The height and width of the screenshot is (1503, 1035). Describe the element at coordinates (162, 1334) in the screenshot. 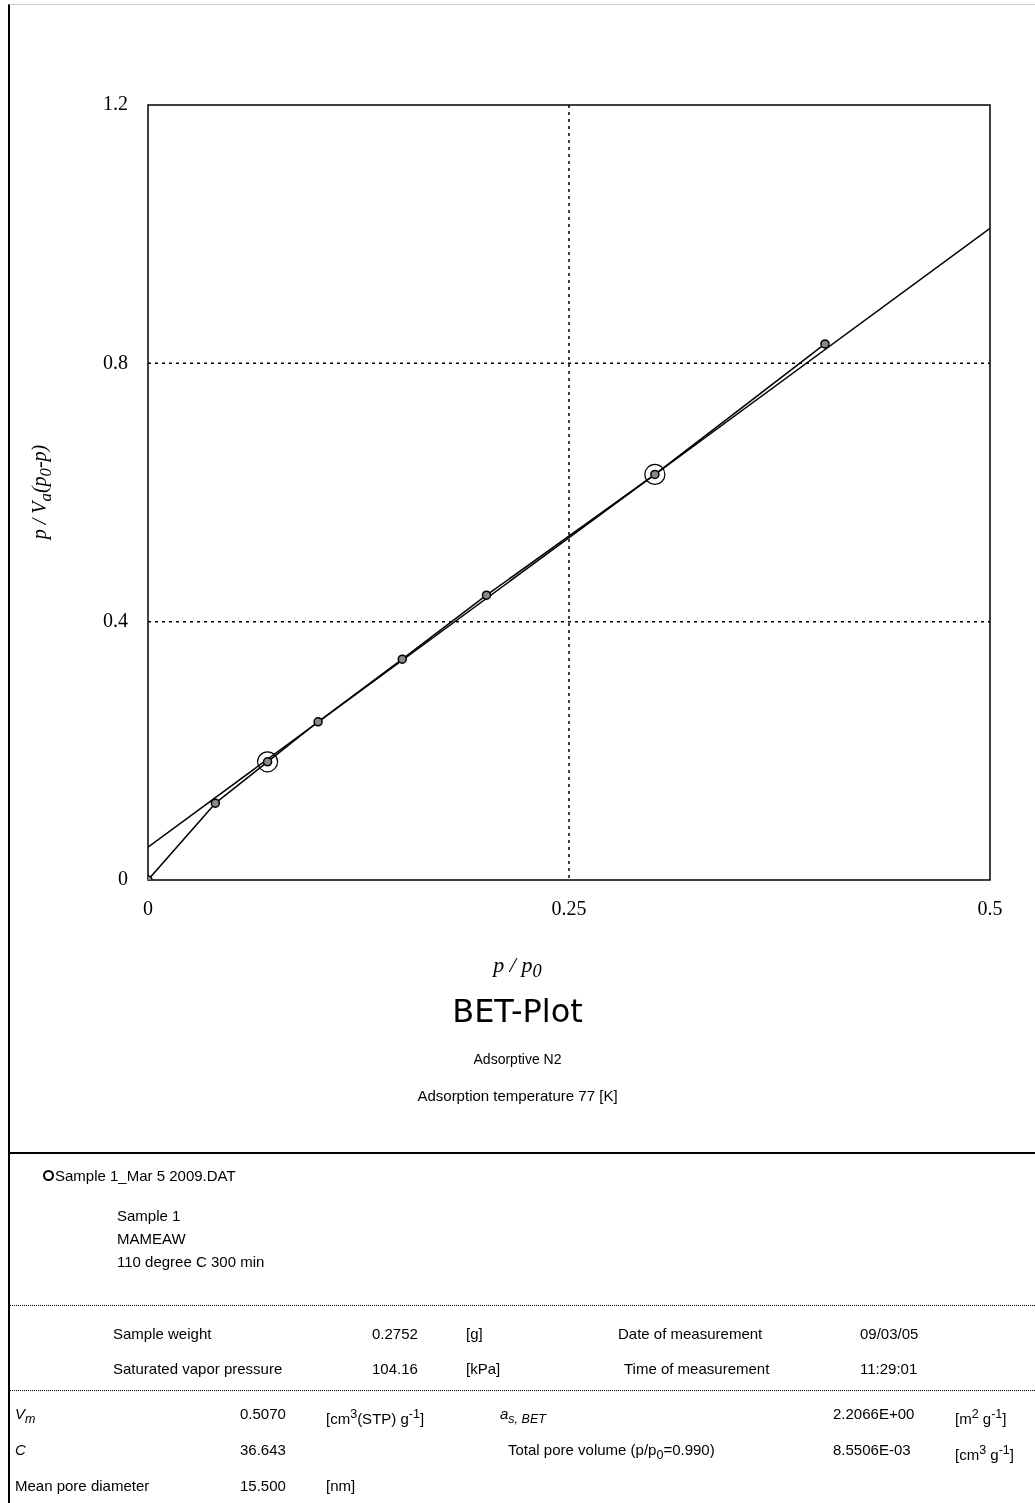

I see `text: Sample weight` at that location.